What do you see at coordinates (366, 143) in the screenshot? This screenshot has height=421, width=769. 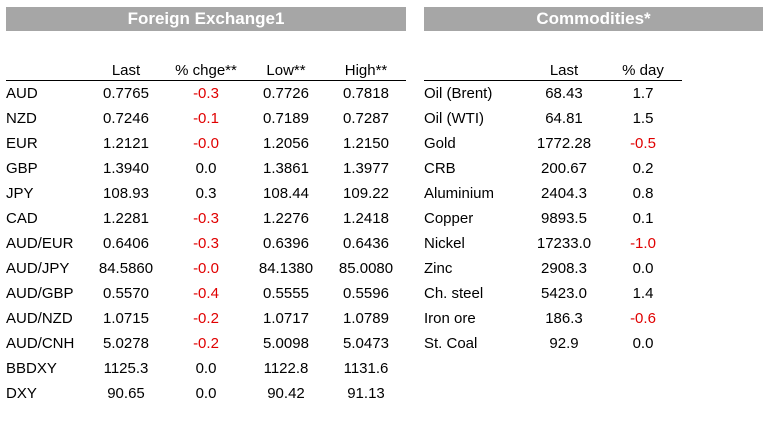 I see `high-value: 1.2150` at bounding box center [366, 143].